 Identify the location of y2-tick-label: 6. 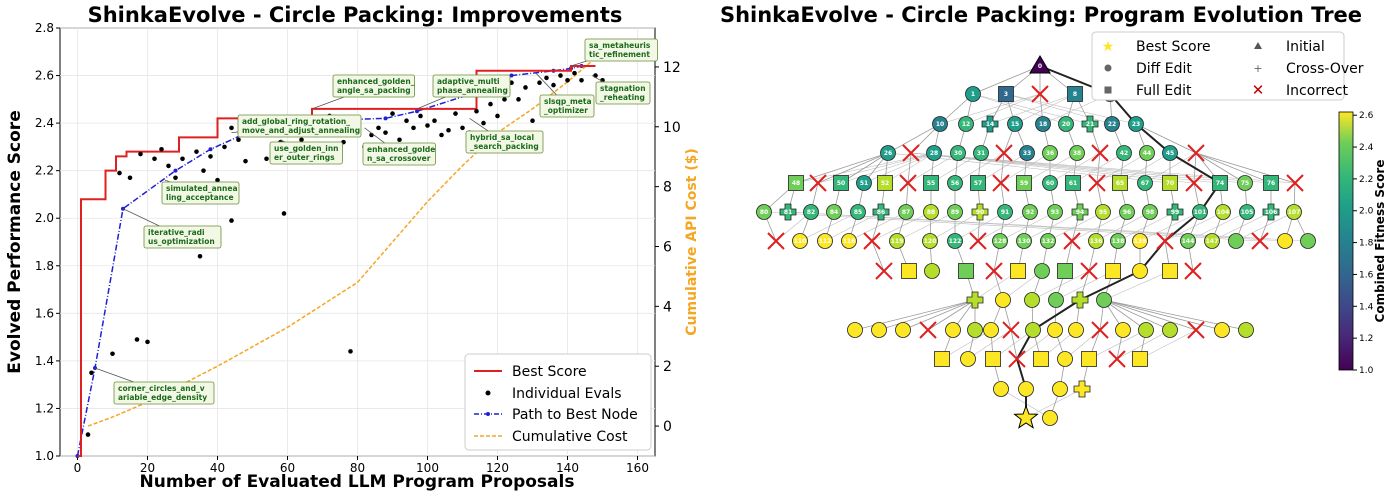
(667, 247).